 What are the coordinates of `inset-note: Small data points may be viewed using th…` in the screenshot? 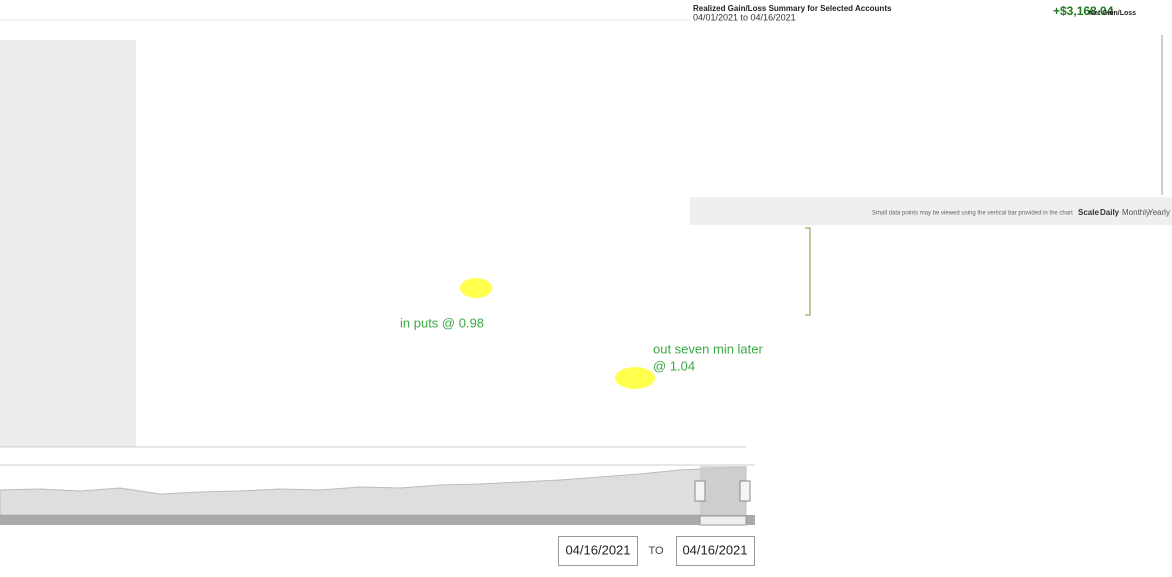 It's located at (972, 214).